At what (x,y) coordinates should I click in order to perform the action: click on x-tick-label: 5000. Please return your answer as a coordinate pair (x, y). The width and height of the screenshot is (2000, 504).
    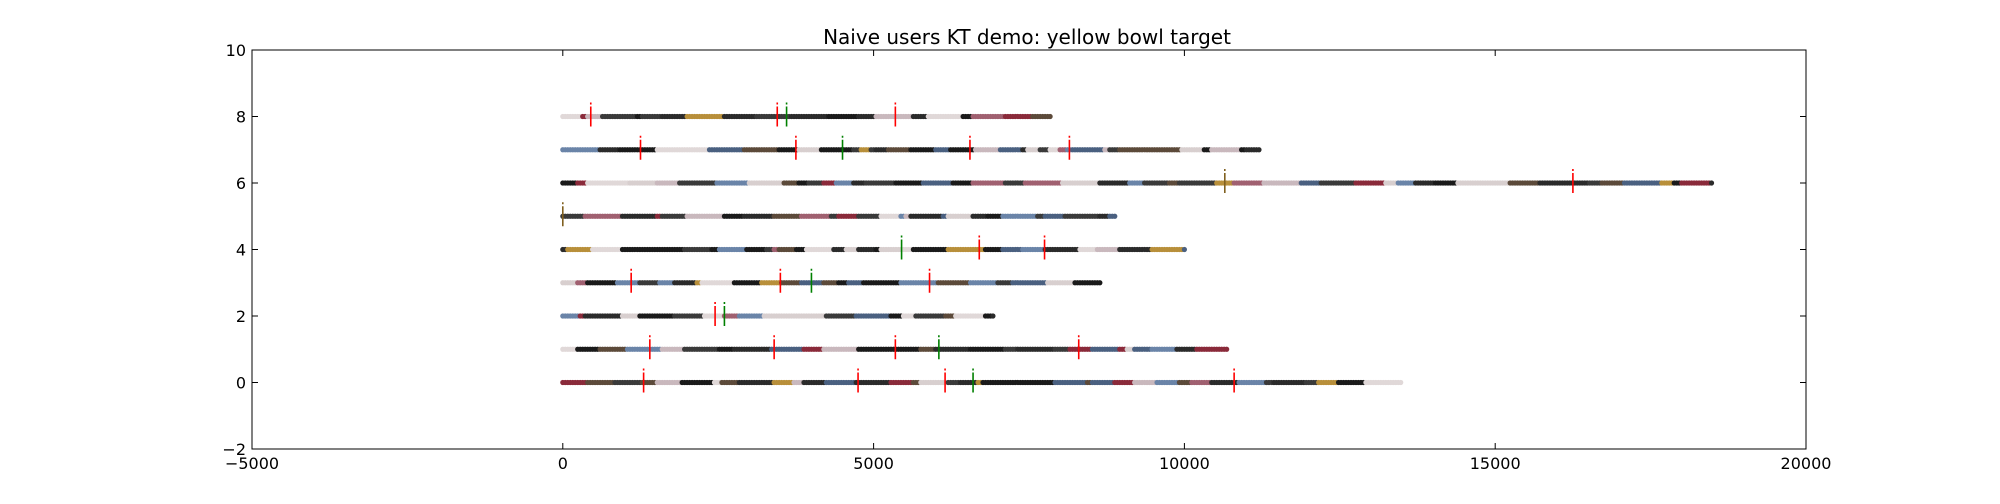
    Looking at the image, I should click on (873, 463).